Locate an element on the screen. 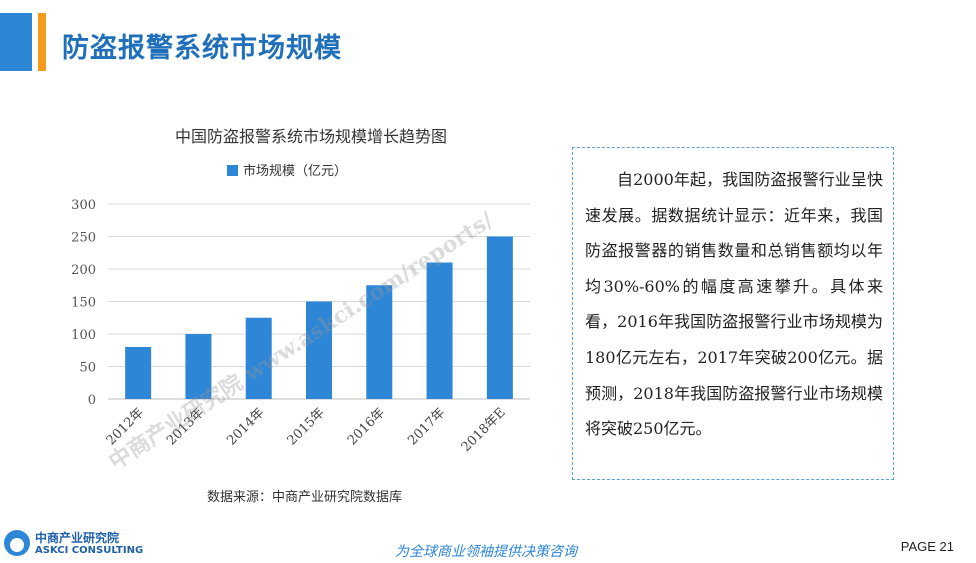  page-title: 防盗报警系统市场规模 is located at coordinates (202, 48).